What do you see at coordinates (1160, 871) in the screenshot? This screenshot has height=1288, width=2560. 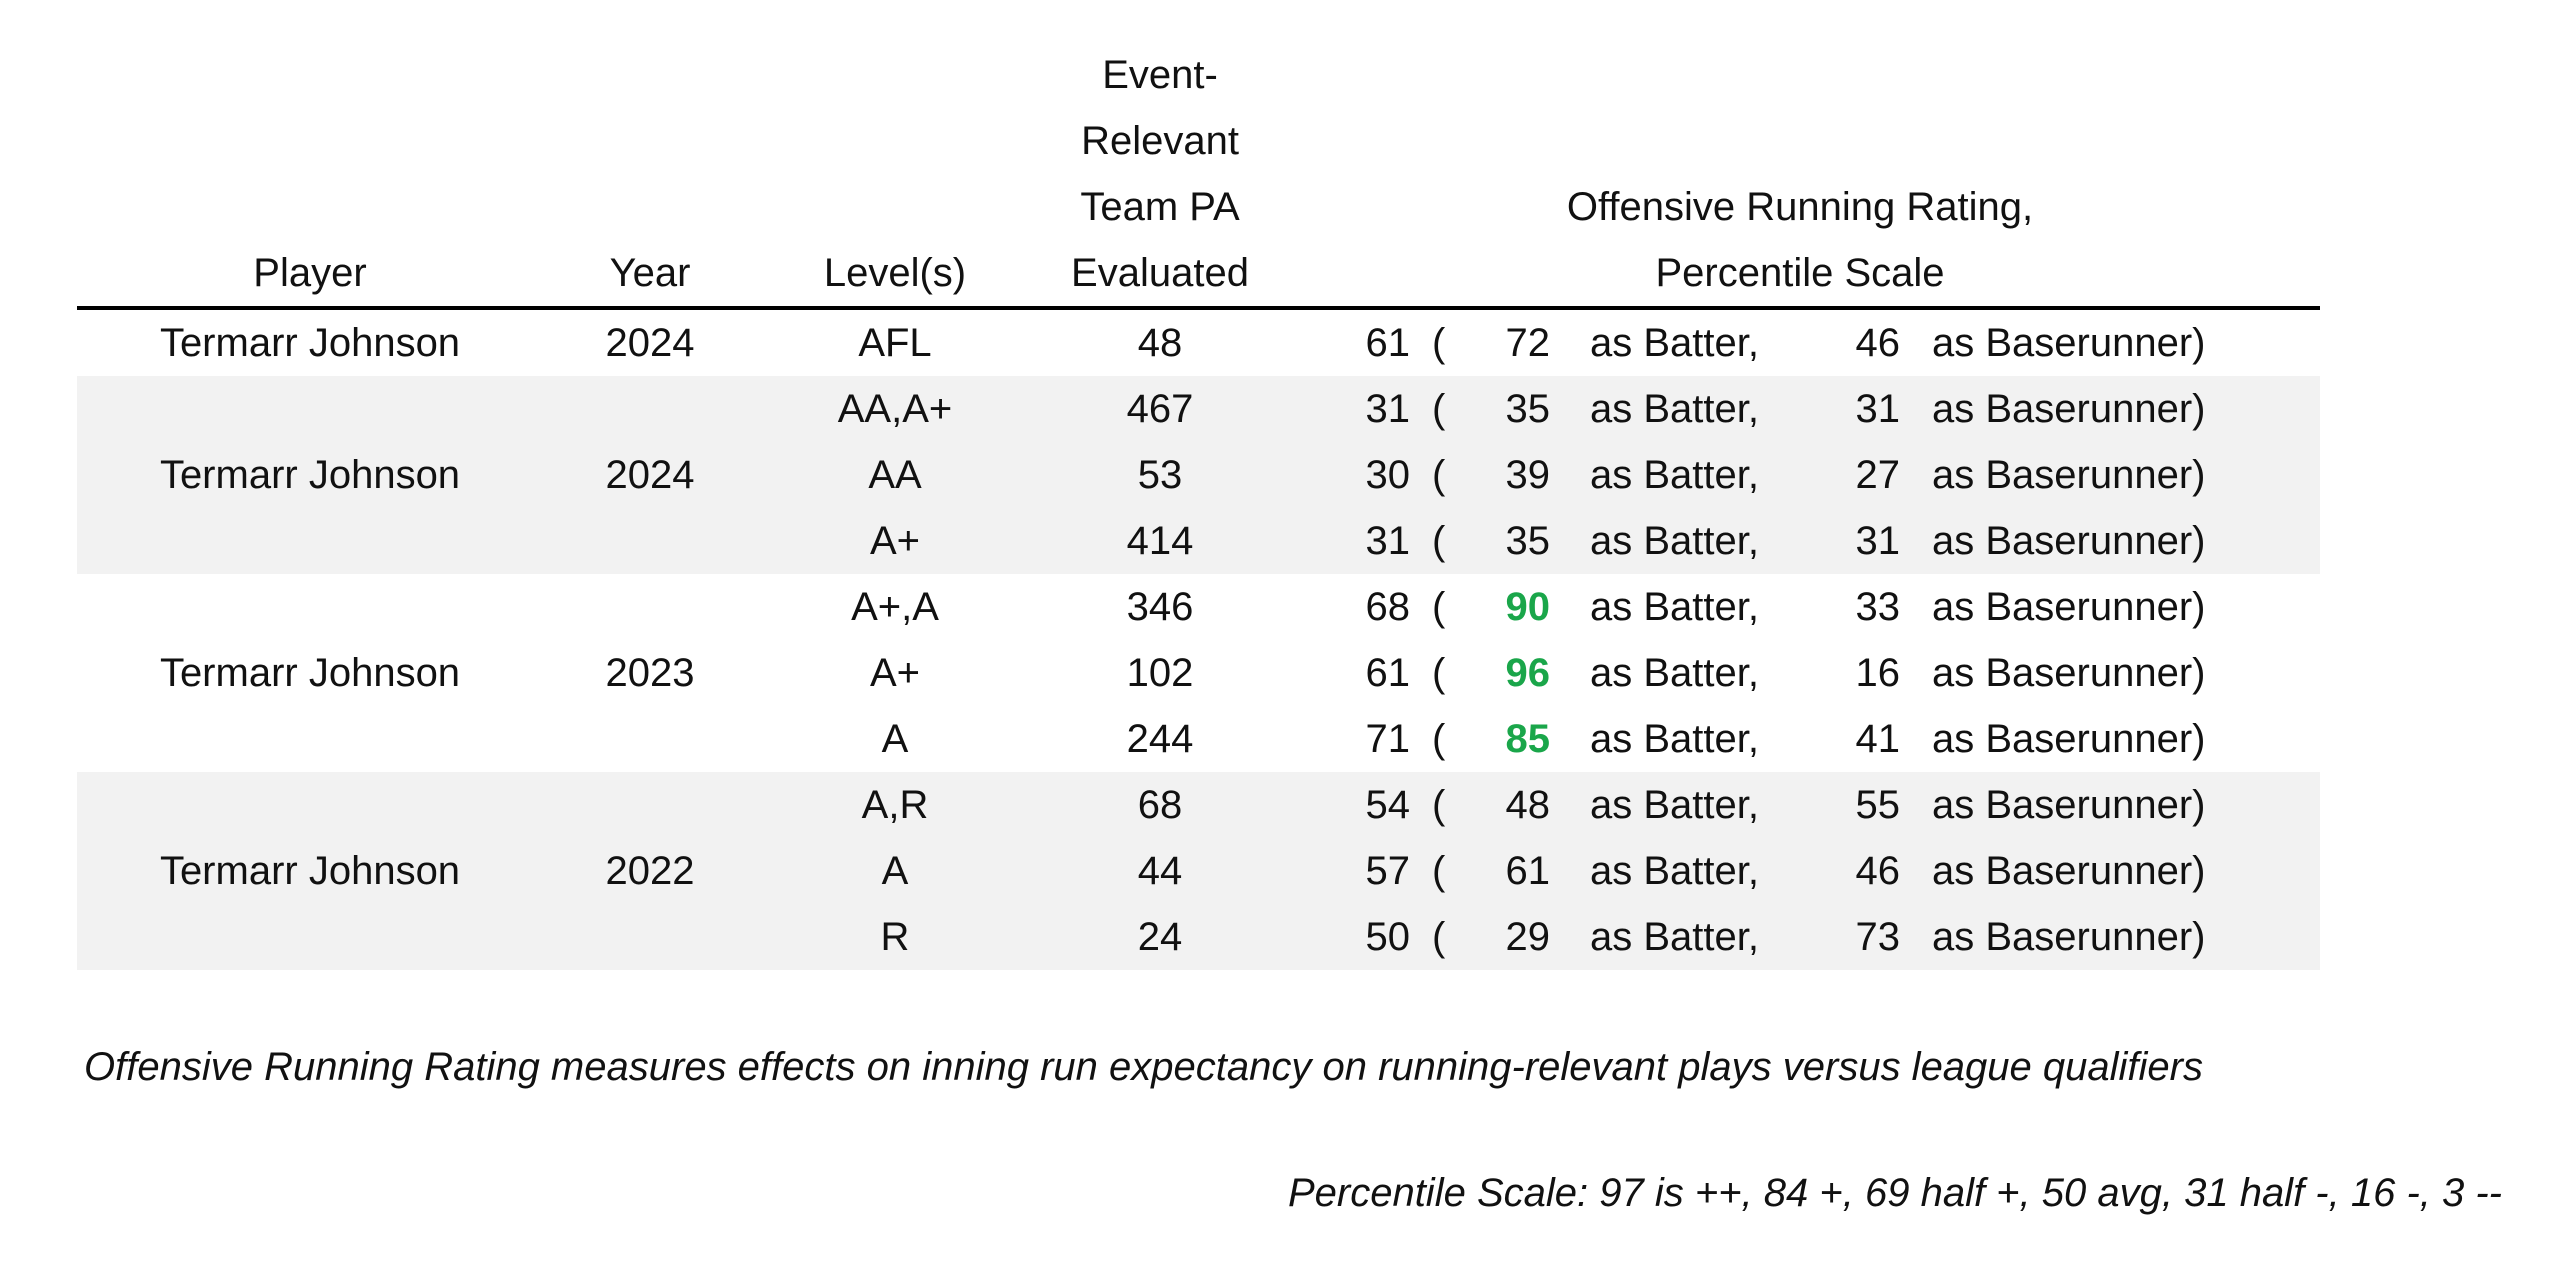 I see `team-pa: 44` at bounding box center [1160, 871].